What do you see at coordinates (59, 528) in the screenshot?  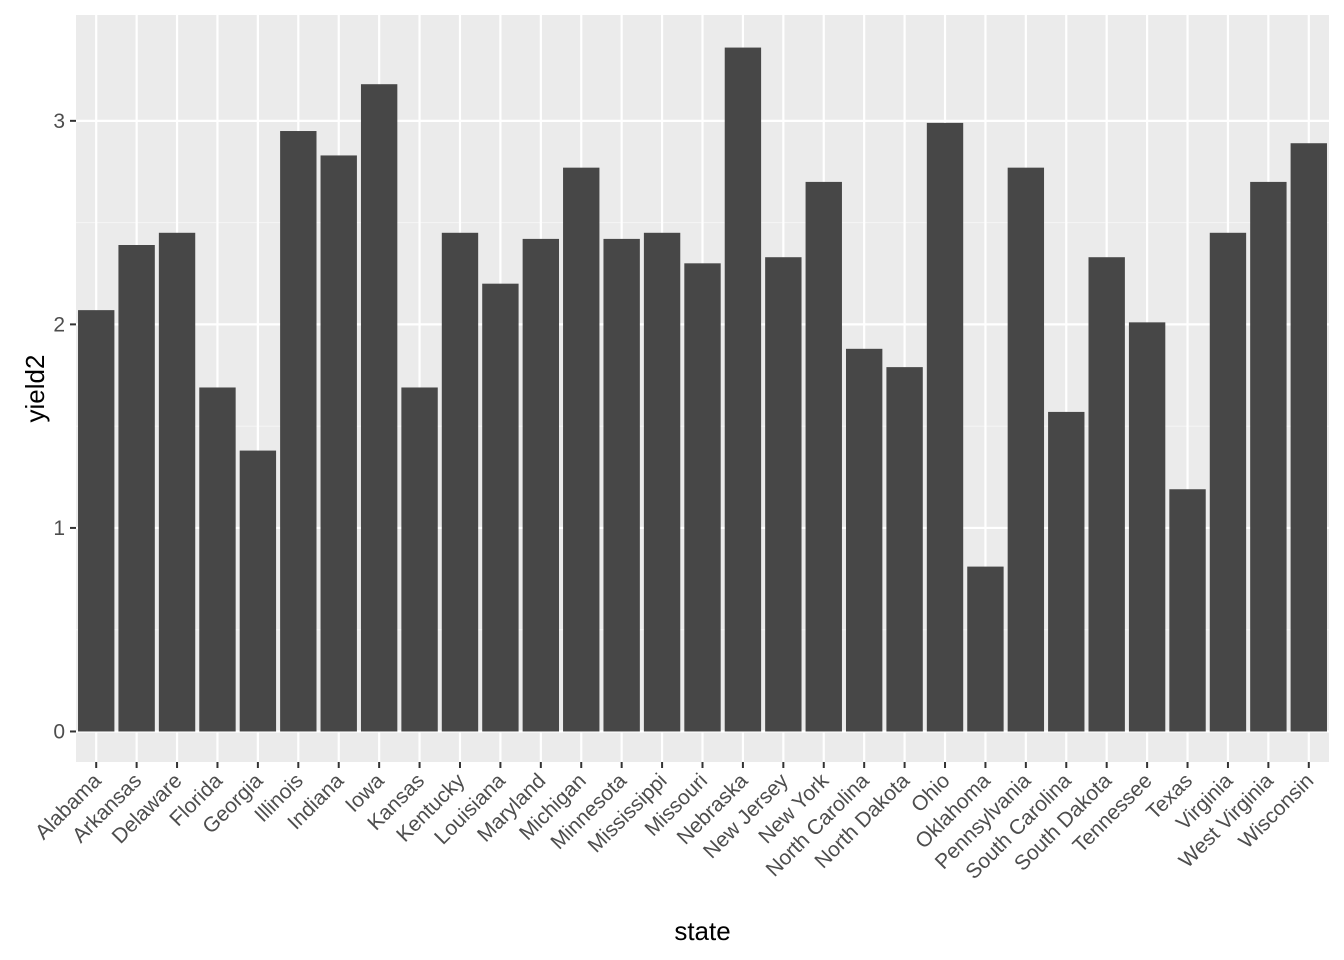 I see `y-tick-label: 1` at bounding box center [59, 528].